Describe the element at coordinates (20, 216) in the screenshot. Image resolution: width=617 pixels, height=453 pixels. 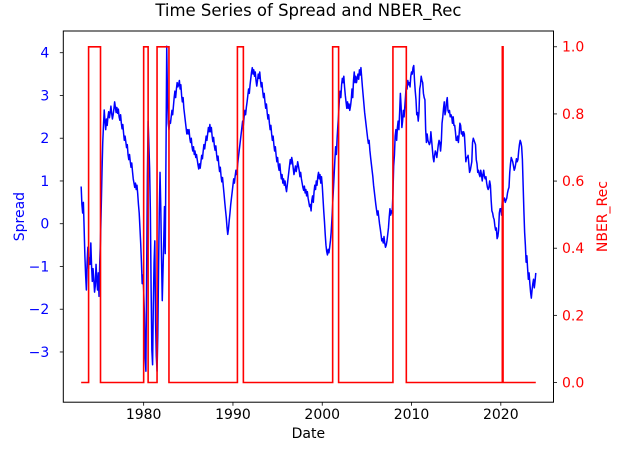
I see `y-axis-label-left: Spread` at that location.